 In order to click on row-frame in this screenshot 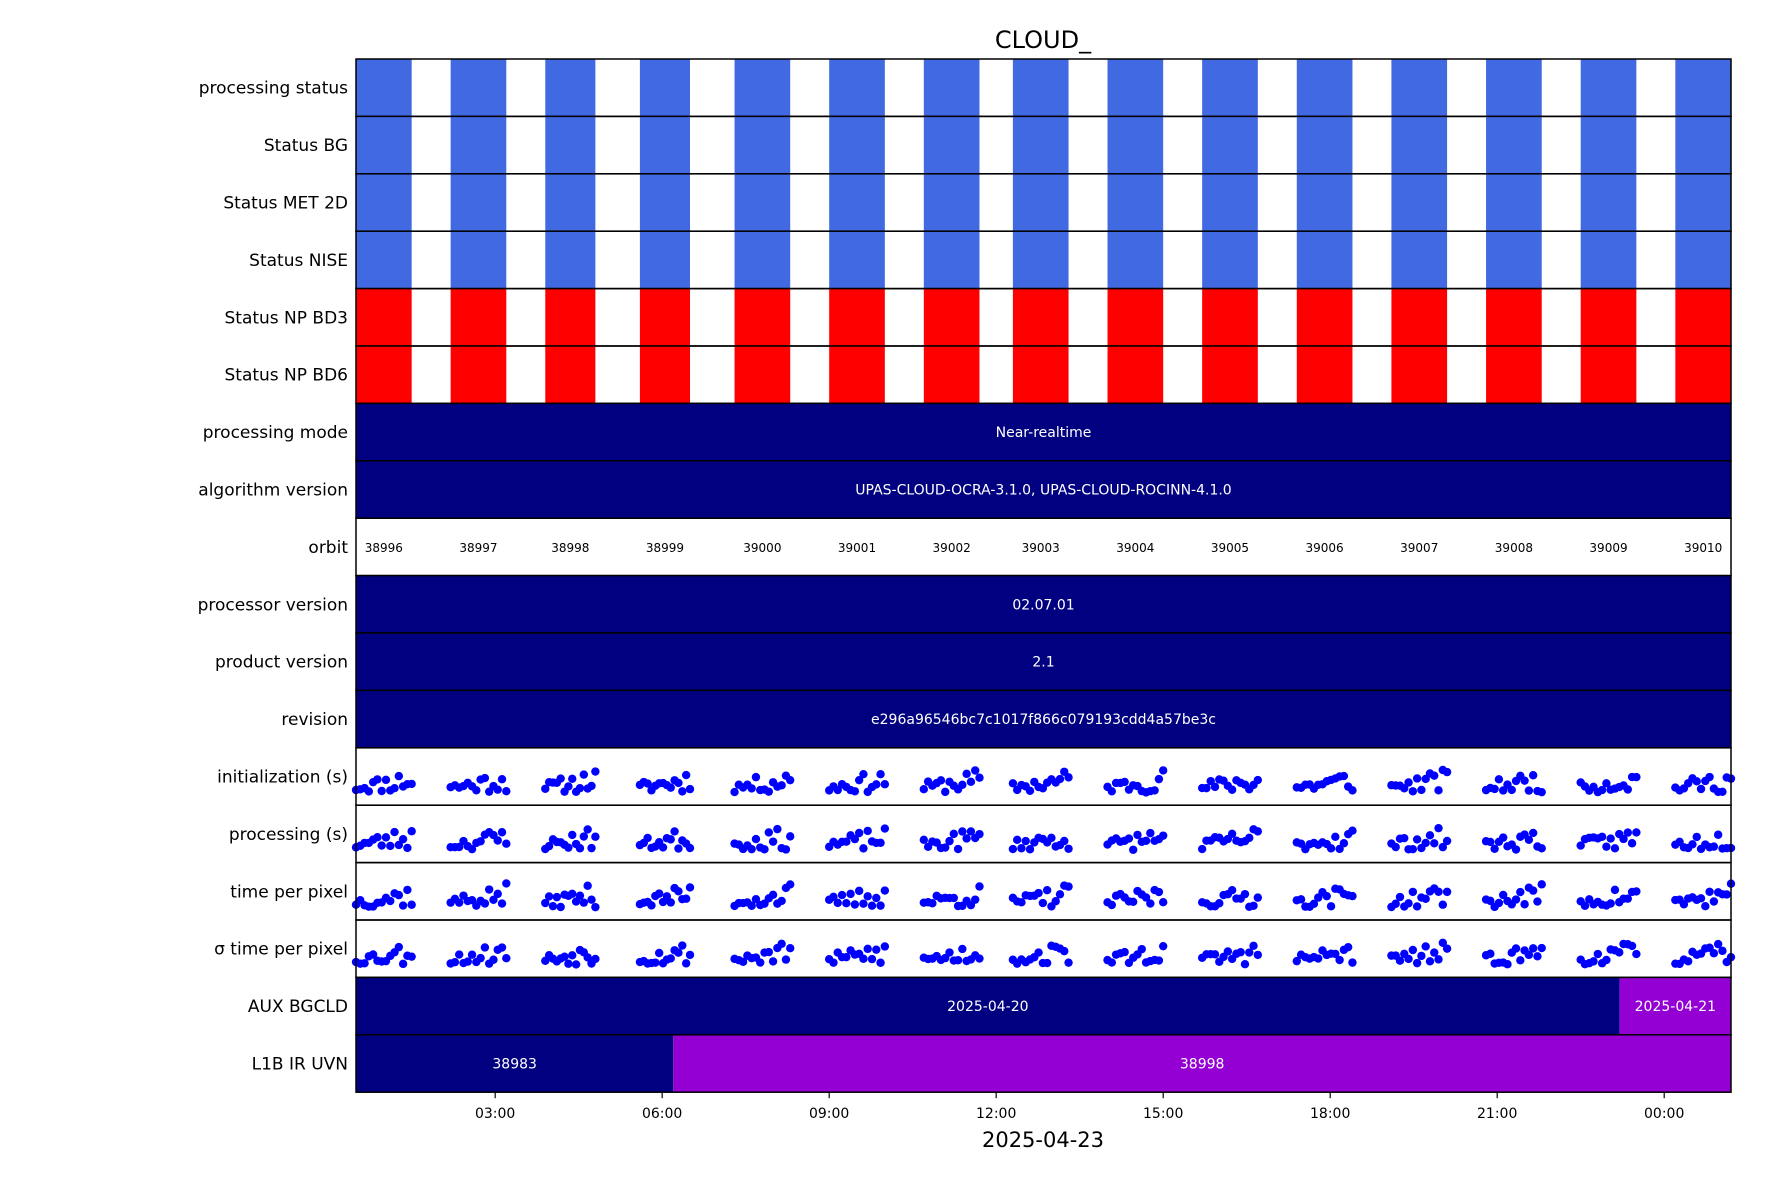, I will do `click(1043, 1063)`.